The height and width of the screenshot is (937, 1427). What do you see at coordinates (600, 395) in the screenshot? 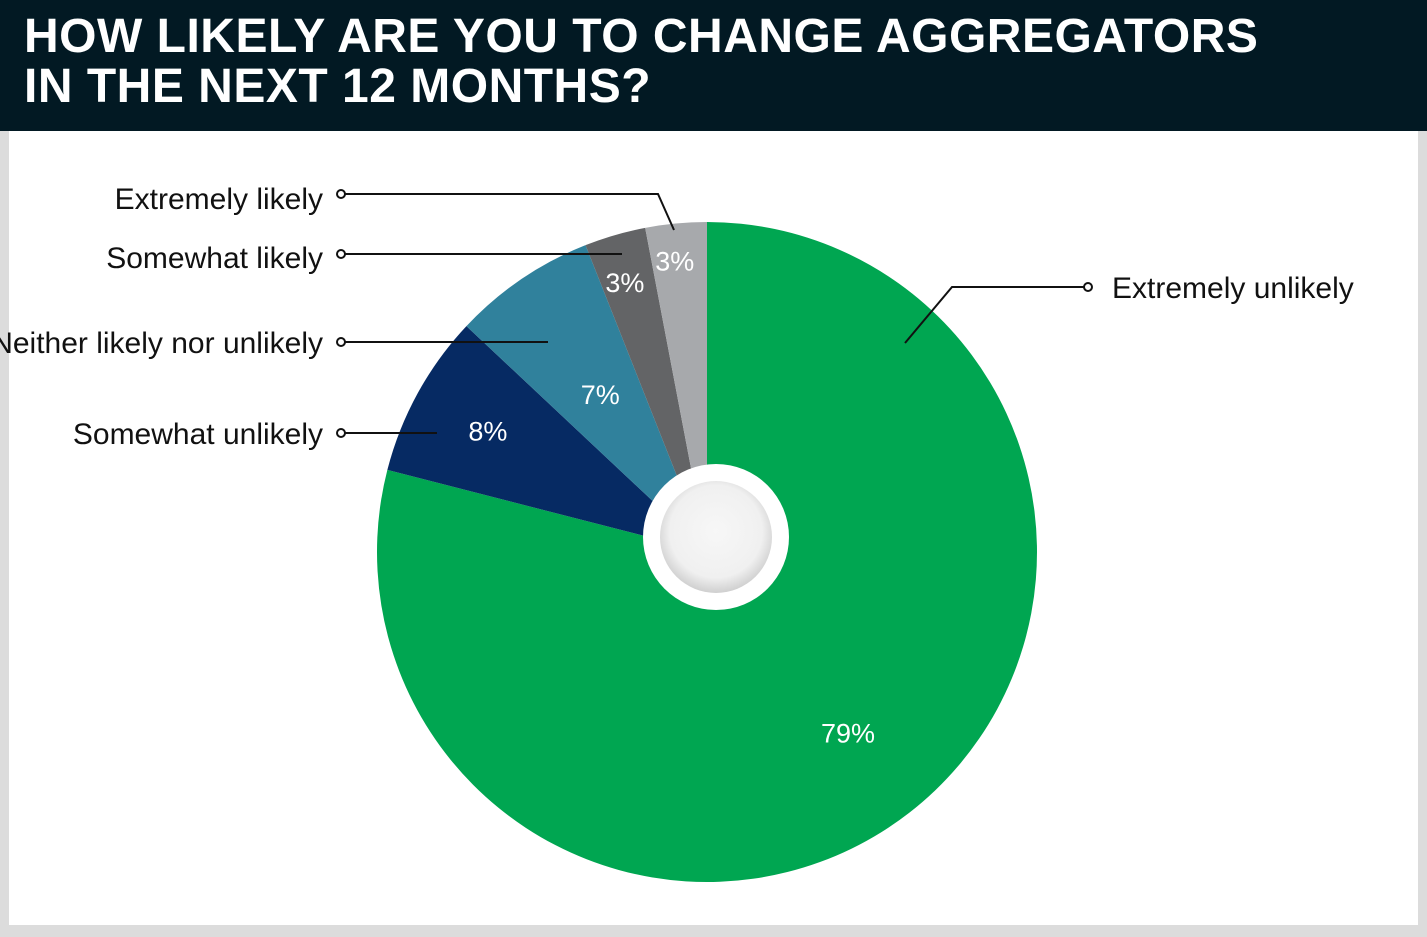
I see `value-label-neither-likely-nor-unlikely: 7%` at bounding box center [600, 395].